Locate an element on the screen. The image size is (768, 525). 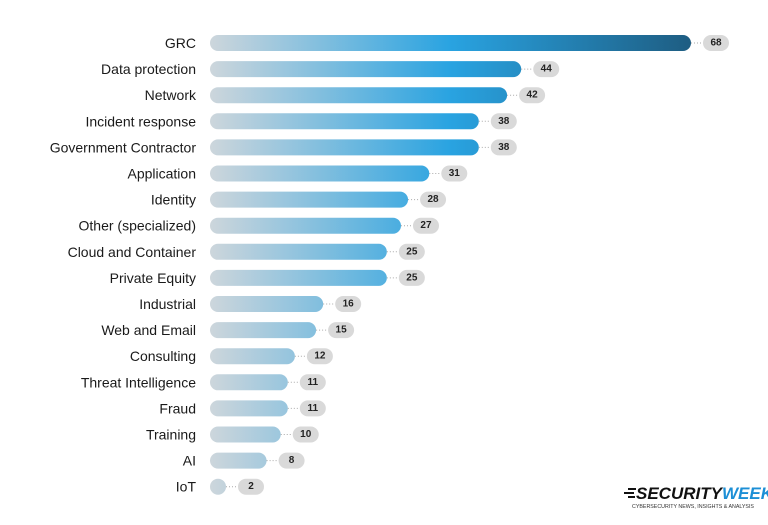
value-label: 10 is located at coordinates (306, 434).